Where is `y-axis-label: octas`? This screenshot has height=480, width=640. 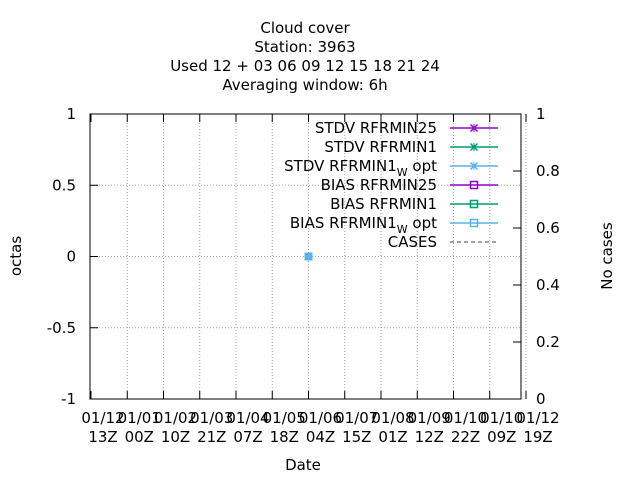 y-axis-label: octas is located at coordinates (16, 256).